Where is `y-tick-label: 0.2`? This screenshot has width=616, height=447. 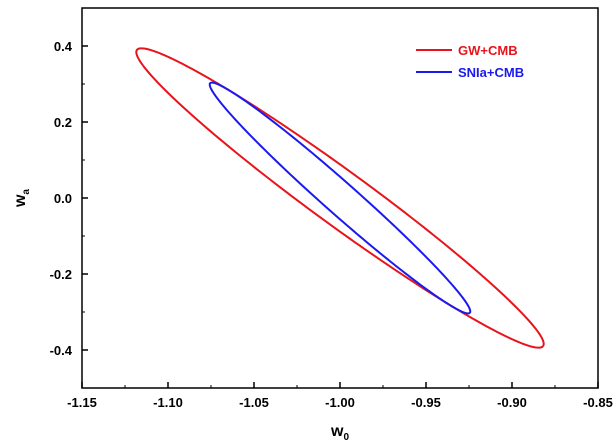
y-tick-label: 0.2 is located at coordinates (63, 122).